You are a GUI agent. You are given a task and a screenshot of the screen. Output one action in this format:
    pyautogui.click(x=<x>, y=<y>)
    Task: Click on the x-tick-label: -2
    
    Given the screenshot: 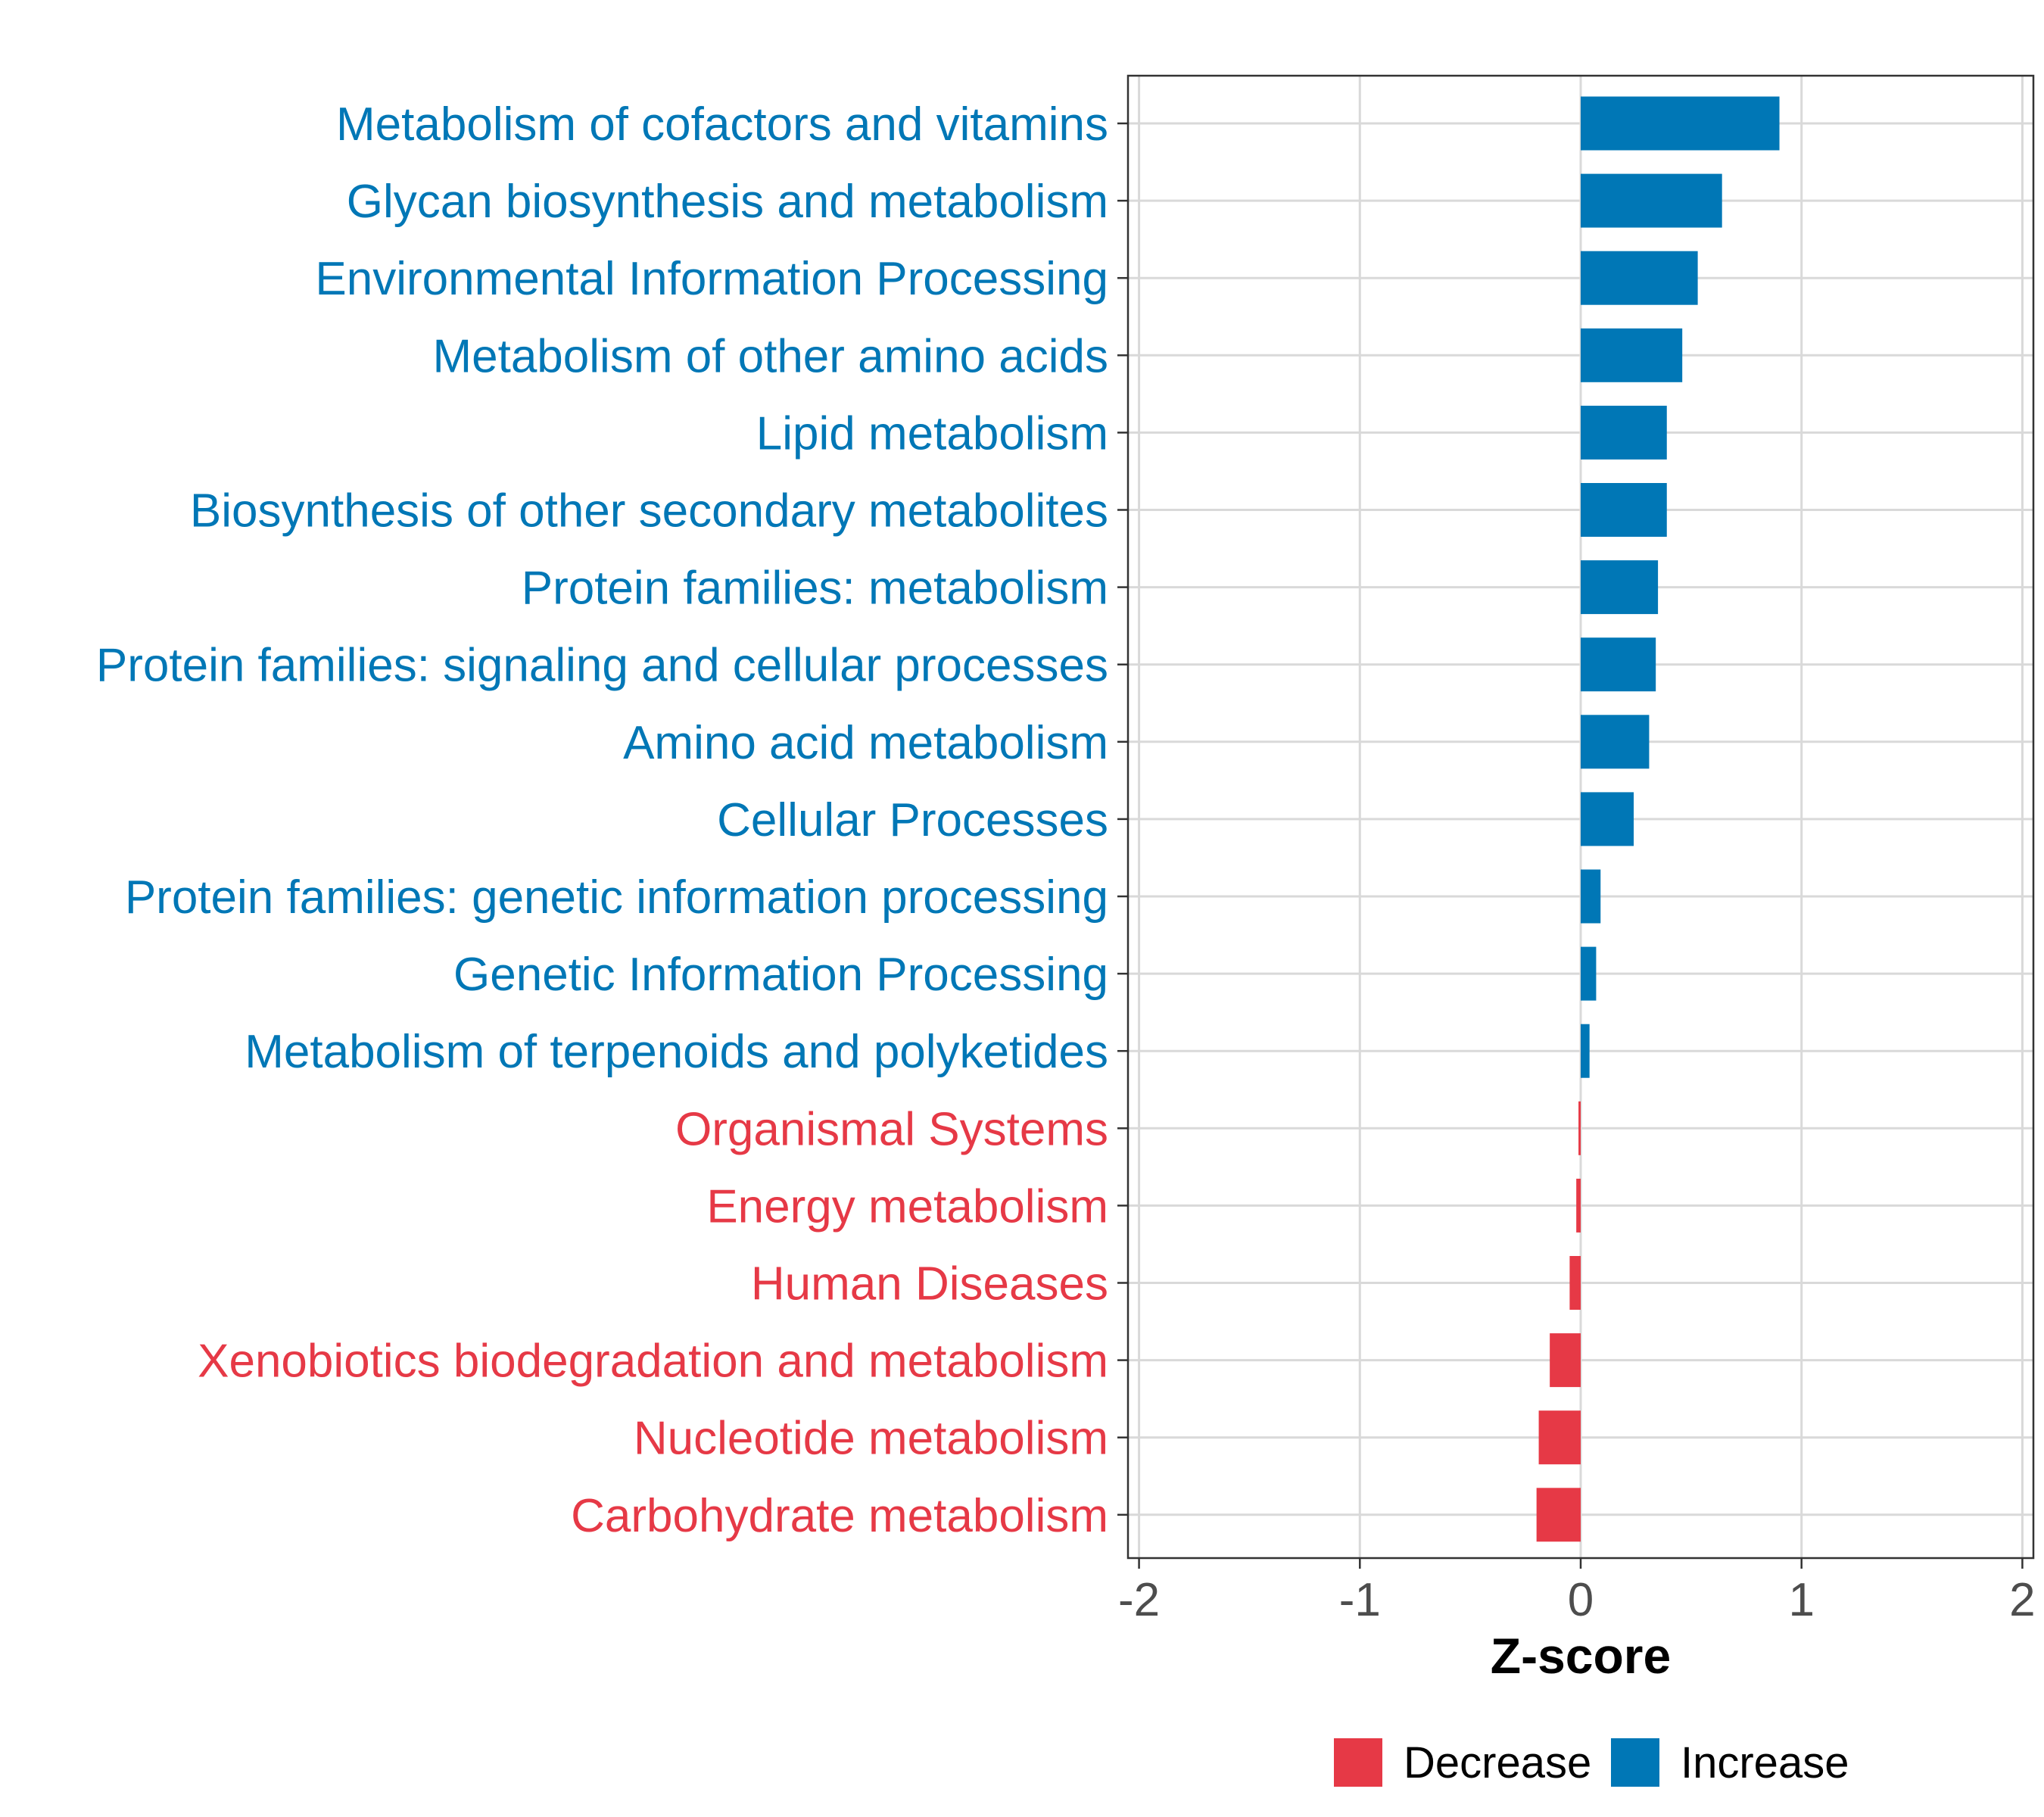 What is the action you would take?
    pyautogui.click(x=1139, y=1600)
    